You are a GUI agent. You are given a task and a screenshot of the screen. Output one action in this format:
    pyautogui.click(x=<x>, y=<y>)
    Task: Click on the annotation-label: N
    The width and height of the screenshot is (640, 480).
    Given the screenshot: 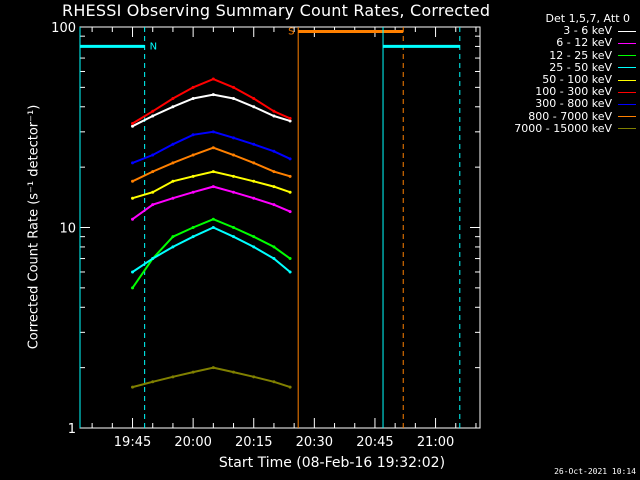 What is the action you would take?
    pyautogui.click(x=153, y=46)
    